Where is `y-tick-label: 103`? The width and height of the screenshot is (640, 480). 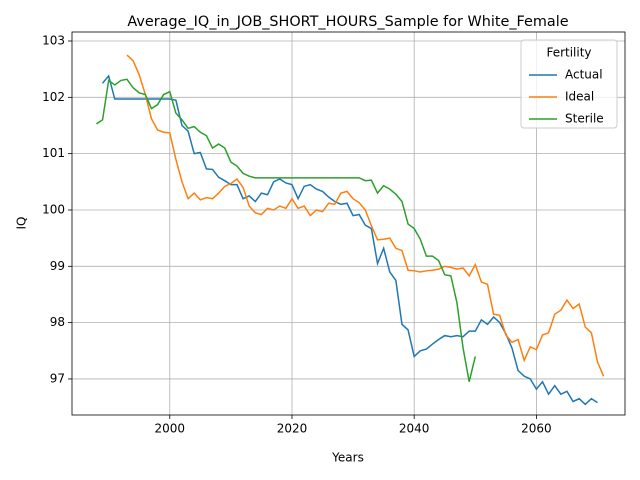 y-tick-label: 103 is located at coordinates (53, 41).